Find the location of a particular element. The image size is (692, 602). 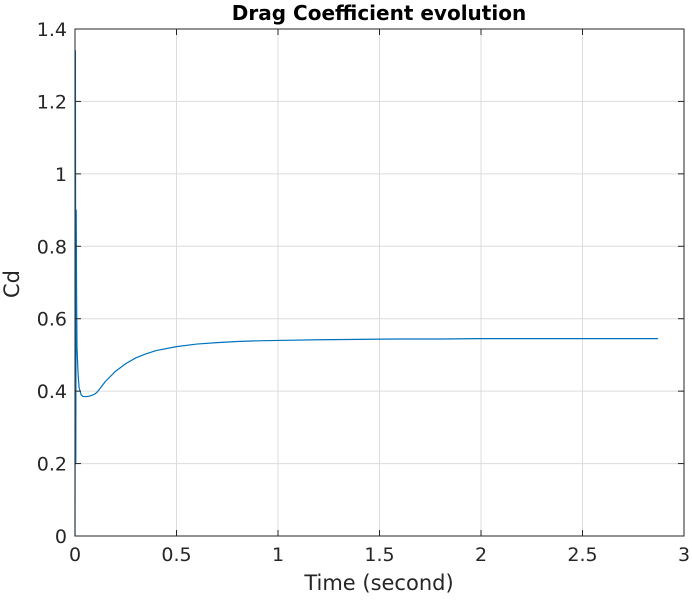

y-tick-label: 0.4 is located at coordinates (52, 392).